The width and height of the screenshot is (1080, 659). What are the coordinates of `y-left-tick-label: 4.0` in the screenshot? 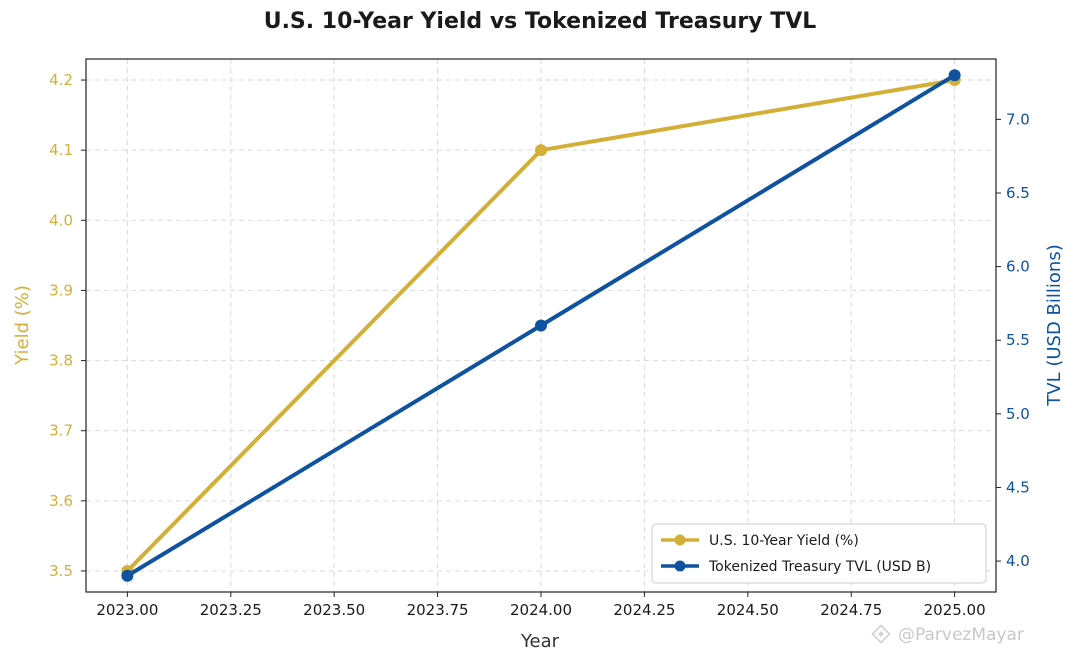 It's located at (61, 220).